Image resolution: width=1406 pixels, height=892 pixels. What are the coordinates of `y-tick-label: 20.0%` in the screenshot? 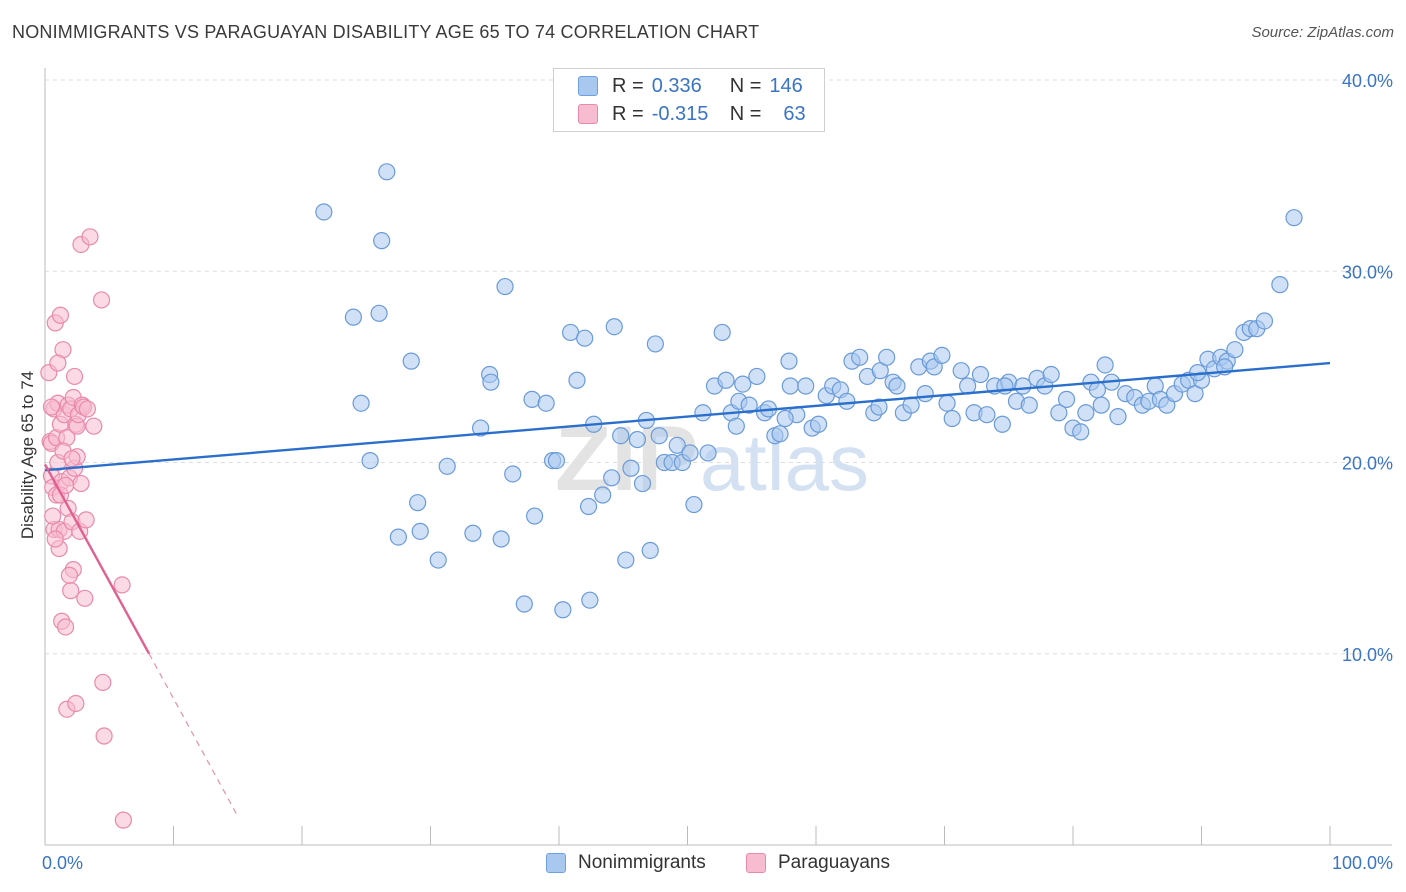 It's located at (1367, 464).